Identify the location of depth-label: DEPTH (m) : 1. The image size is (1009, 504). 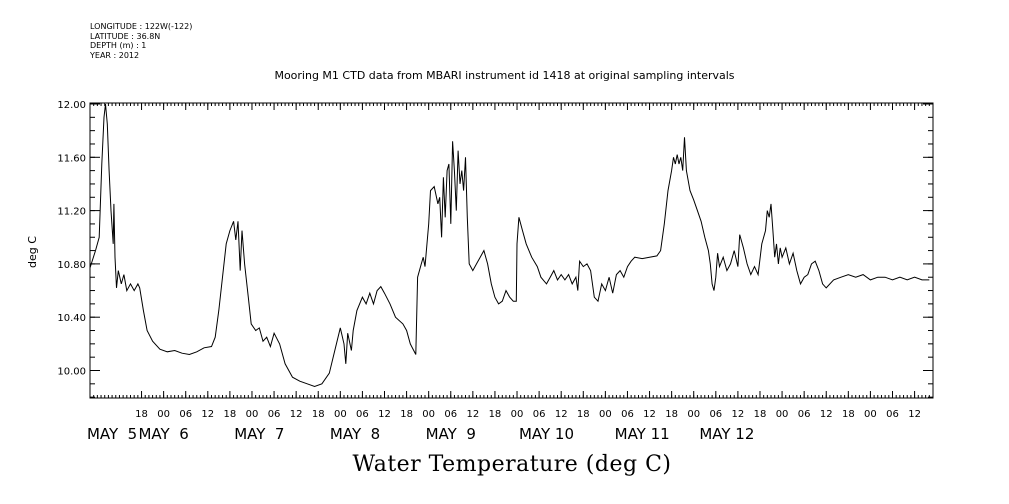
(118, 46).